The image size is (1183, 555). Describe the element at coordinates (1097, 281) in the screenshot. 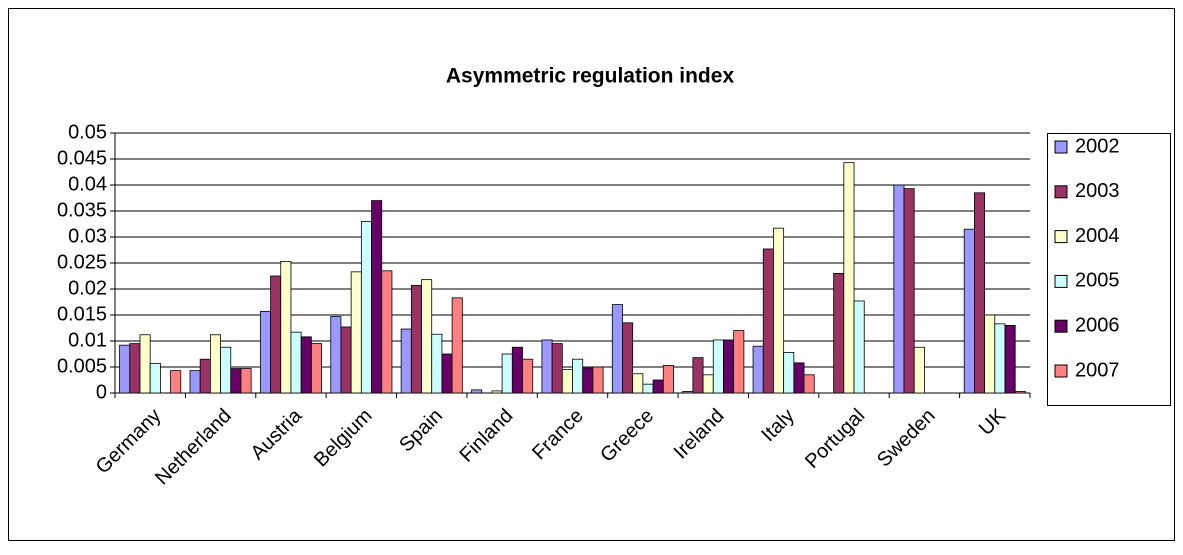

I see `legend-label: 2005` at that location.